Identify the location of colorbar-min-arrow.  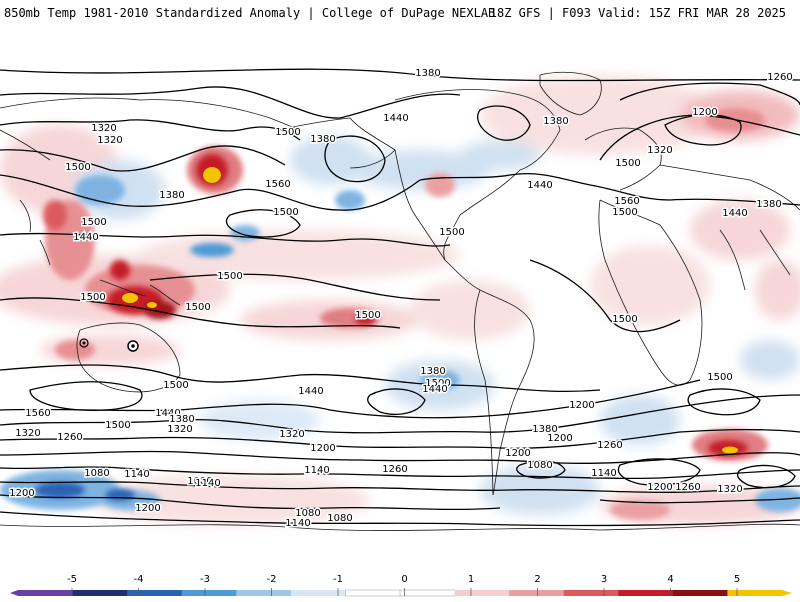
(14, 593).